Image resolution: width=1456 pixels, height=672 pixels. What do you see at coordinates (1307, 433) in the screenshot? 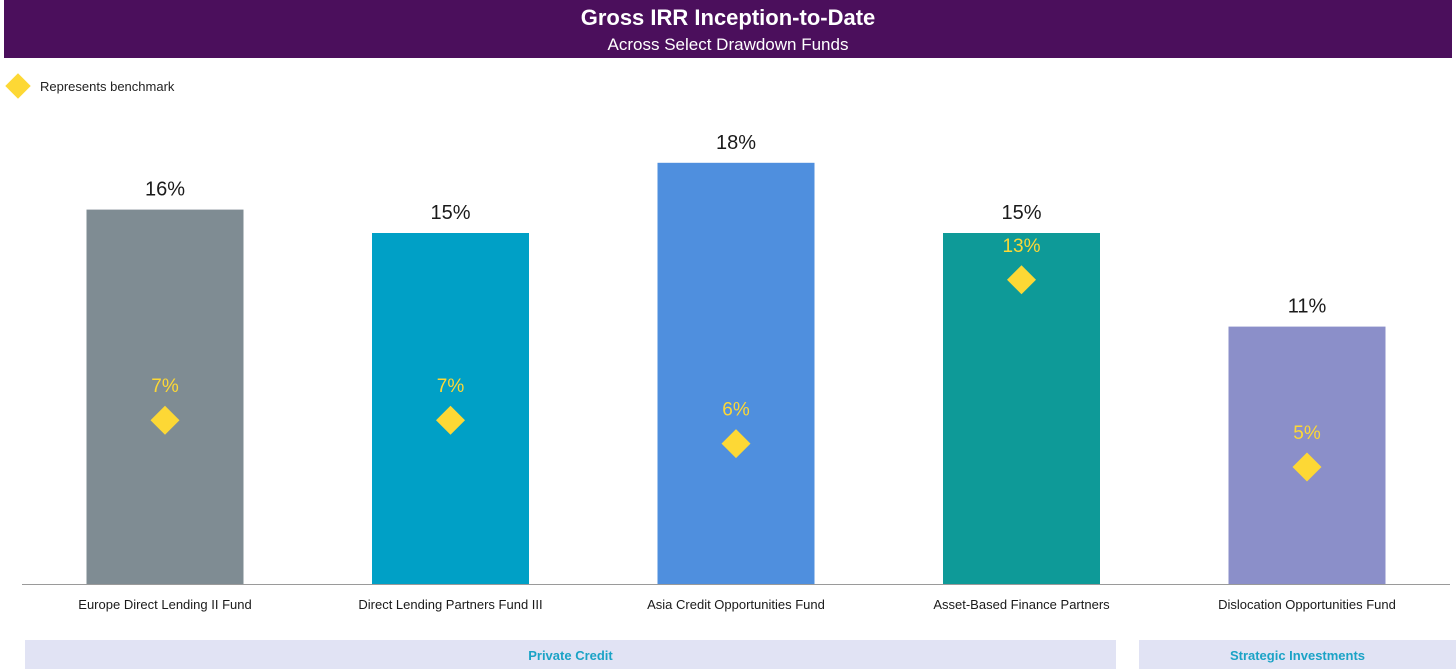
I see `benchmark-label-5: 5%` at bounding box center [1307, 433].